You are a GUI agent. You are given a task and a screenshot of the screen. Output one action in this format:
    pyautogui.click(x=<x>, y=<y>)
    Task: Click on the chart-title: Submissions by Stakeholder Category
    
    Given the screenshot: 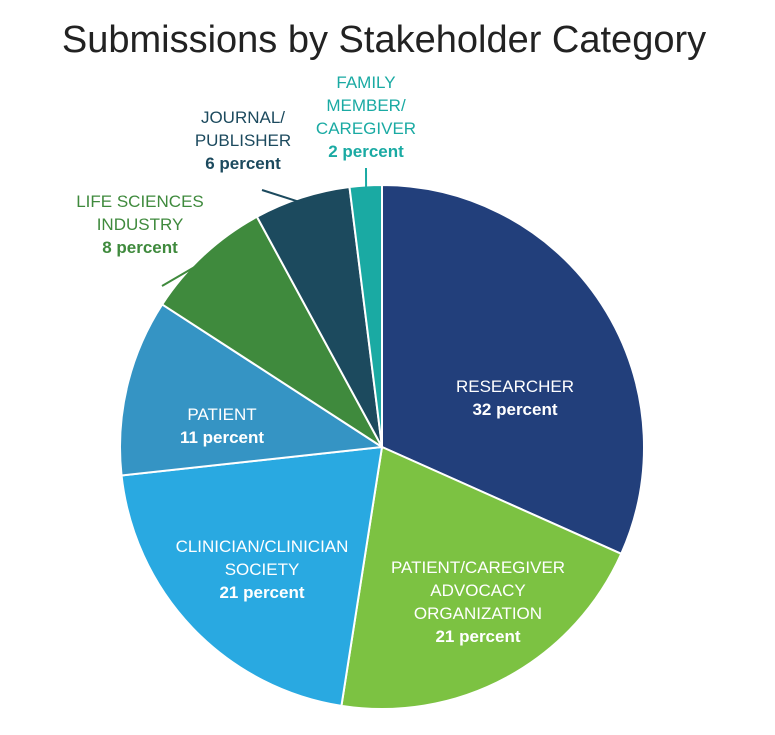 What is the action you would take?
    pyautogui.click(x=384, y=40)
    